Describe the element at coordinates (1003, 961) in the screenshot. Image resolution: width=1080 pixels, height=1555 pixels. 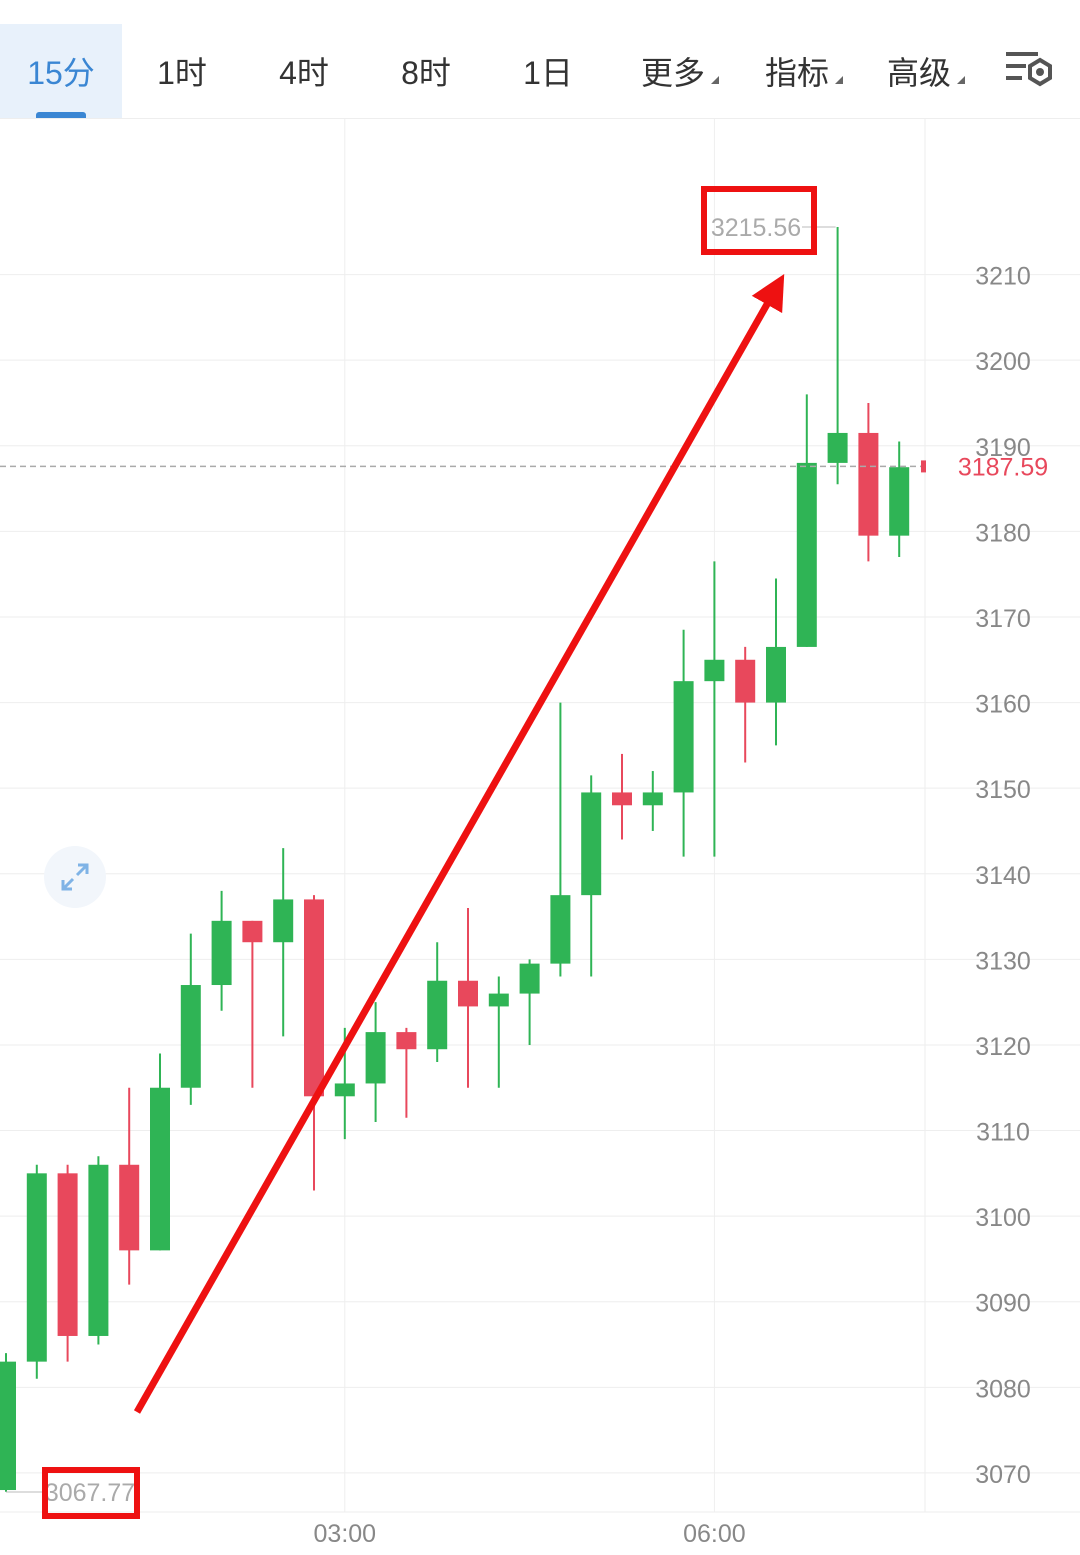
I see `y-tick-label: 3130` at that location.